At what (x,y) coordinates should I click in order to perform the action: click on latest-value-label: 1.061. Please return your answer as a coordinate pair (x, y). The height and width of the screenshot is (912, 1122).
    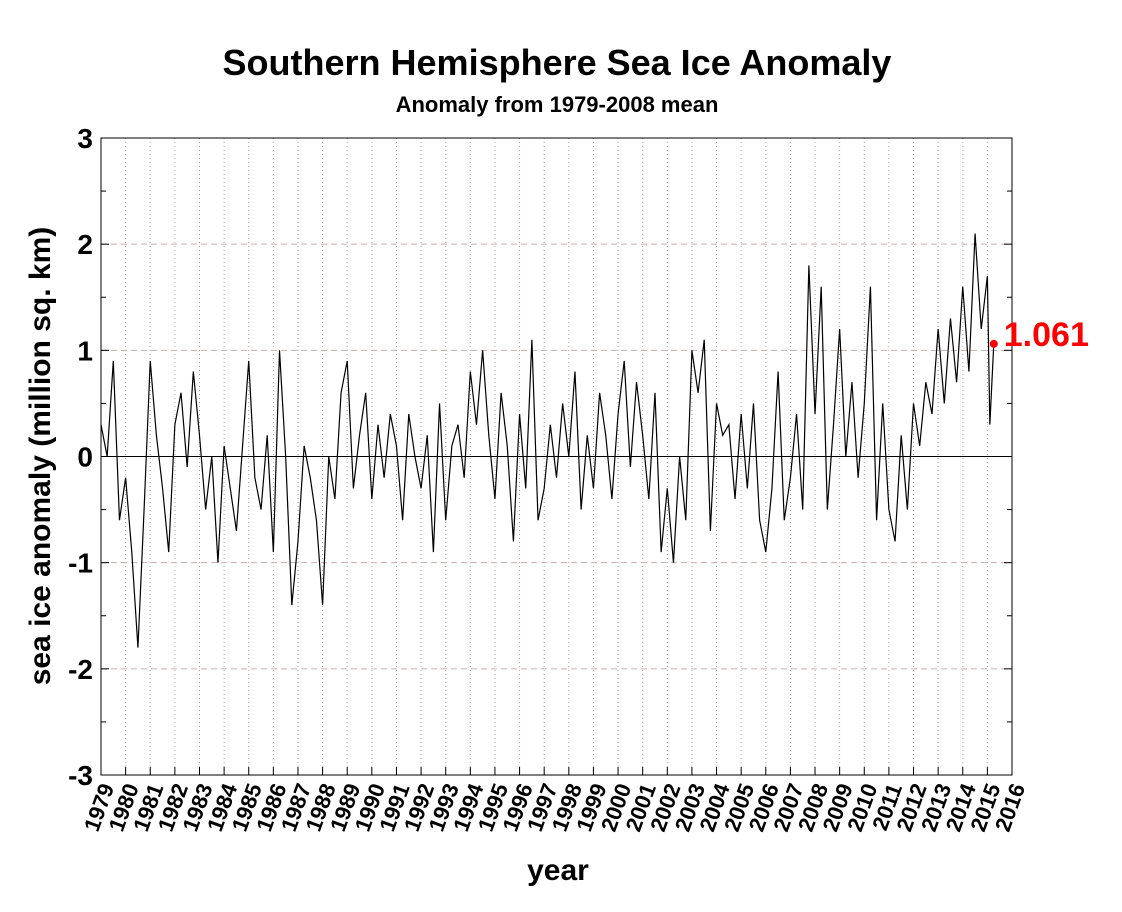
    Looking at the image, I should click on (1046, 335).